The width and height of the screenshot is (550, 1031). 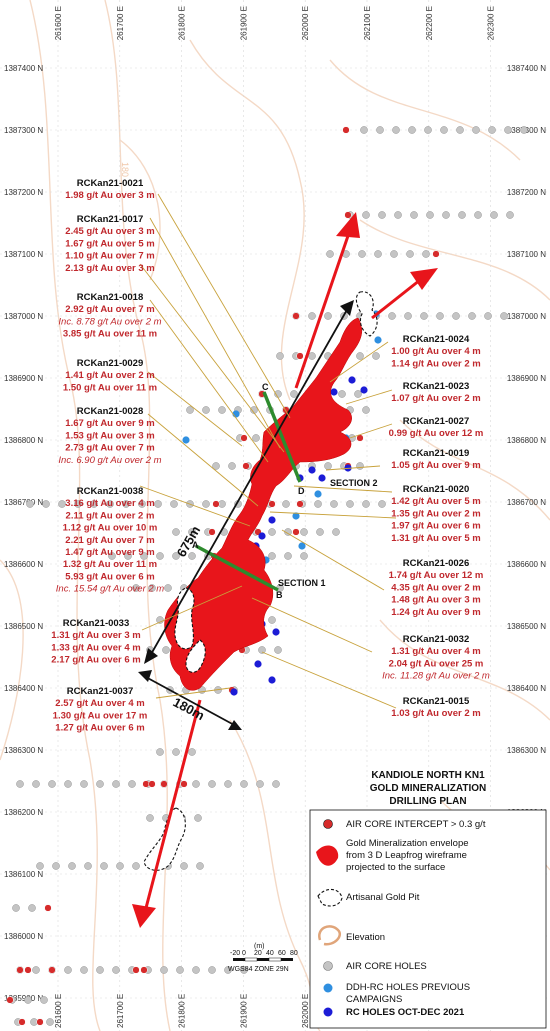 What do you see at coordinates (110, 515) in the screenshot?
I see `callout-intercept: 2.11 g/t Au over 2 m` at bounding box center [110, 515].